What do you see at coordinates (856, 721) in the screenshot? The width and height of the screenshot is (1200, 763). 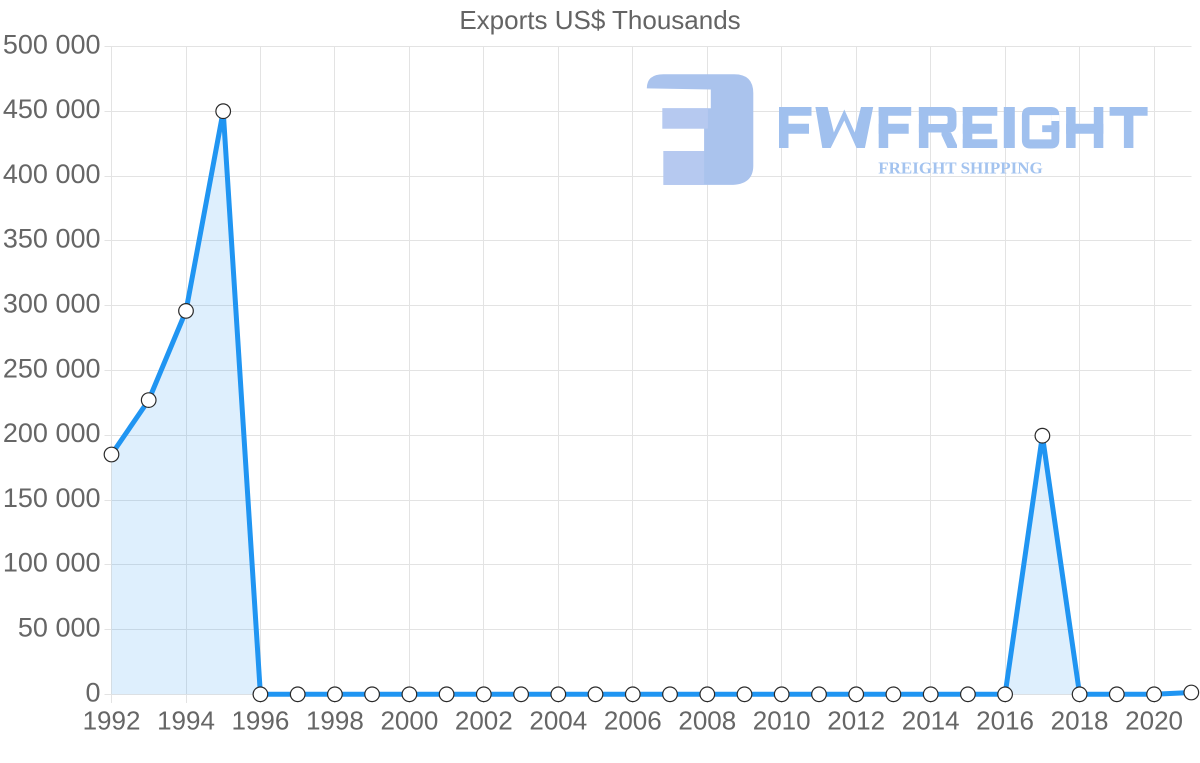 I see `svg-text: 2012` at bounding box center [856, 721].